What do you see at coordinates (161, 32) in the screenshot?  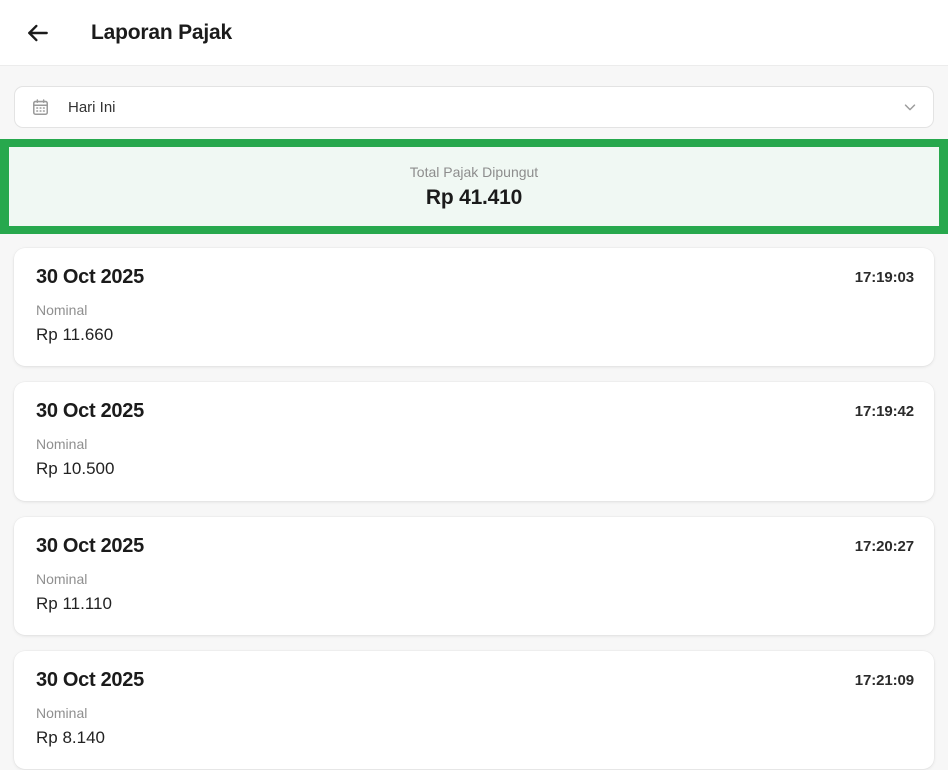 I see `page-title: Laporan Pajak` at bounding box center [161, 32].